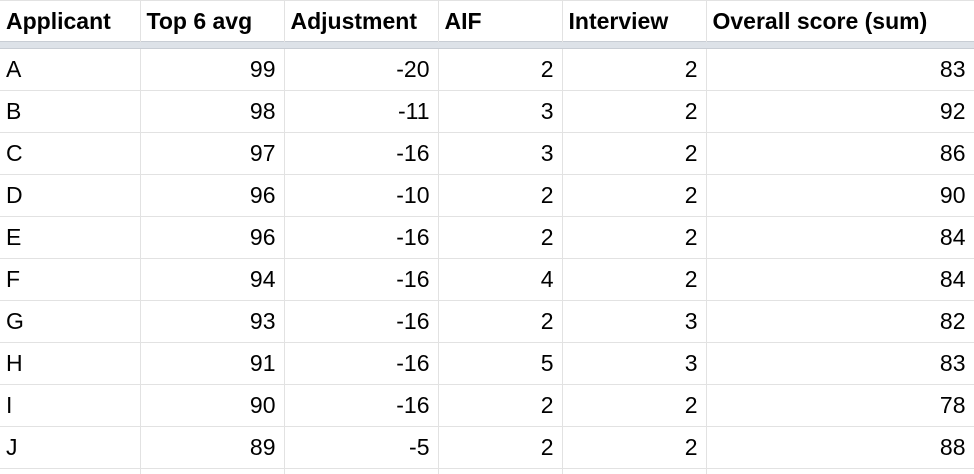 Image resolution: width=974 pixels, height=474 pixels. I want to click on cell-overall-score: 82, so click(839, 321).